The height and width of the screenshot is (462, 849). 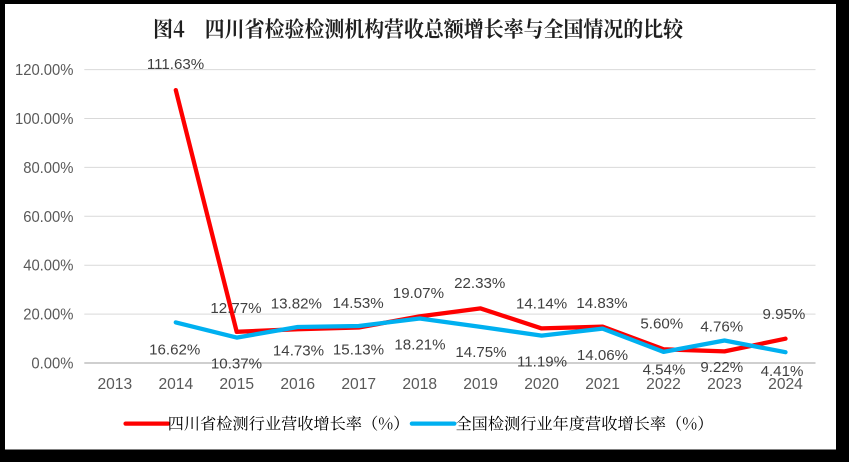 I want to click on svg-text: 2013, so click(x=114, y=384).